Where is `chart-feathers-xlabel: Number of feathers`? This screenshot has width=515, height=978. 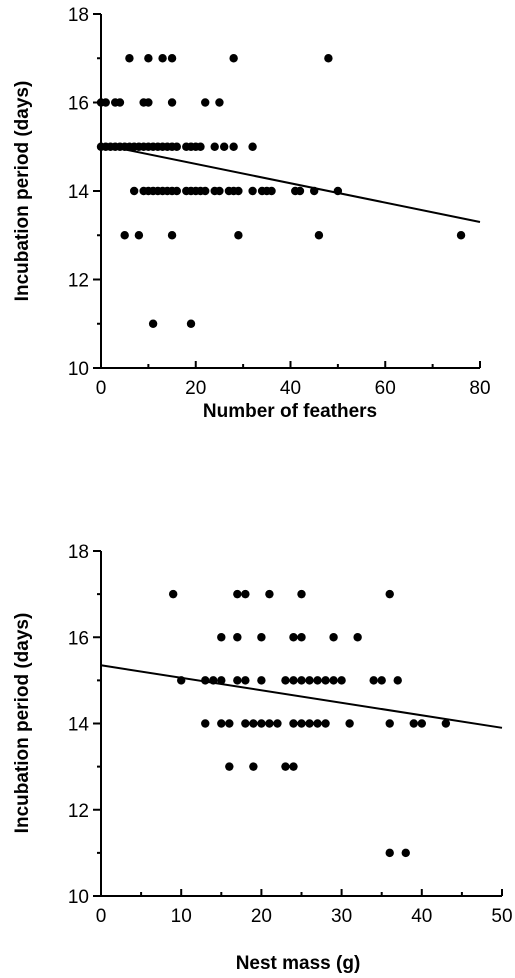
chart-feathers-xlabel: Number of feathers is located at coordinates (290, 411).